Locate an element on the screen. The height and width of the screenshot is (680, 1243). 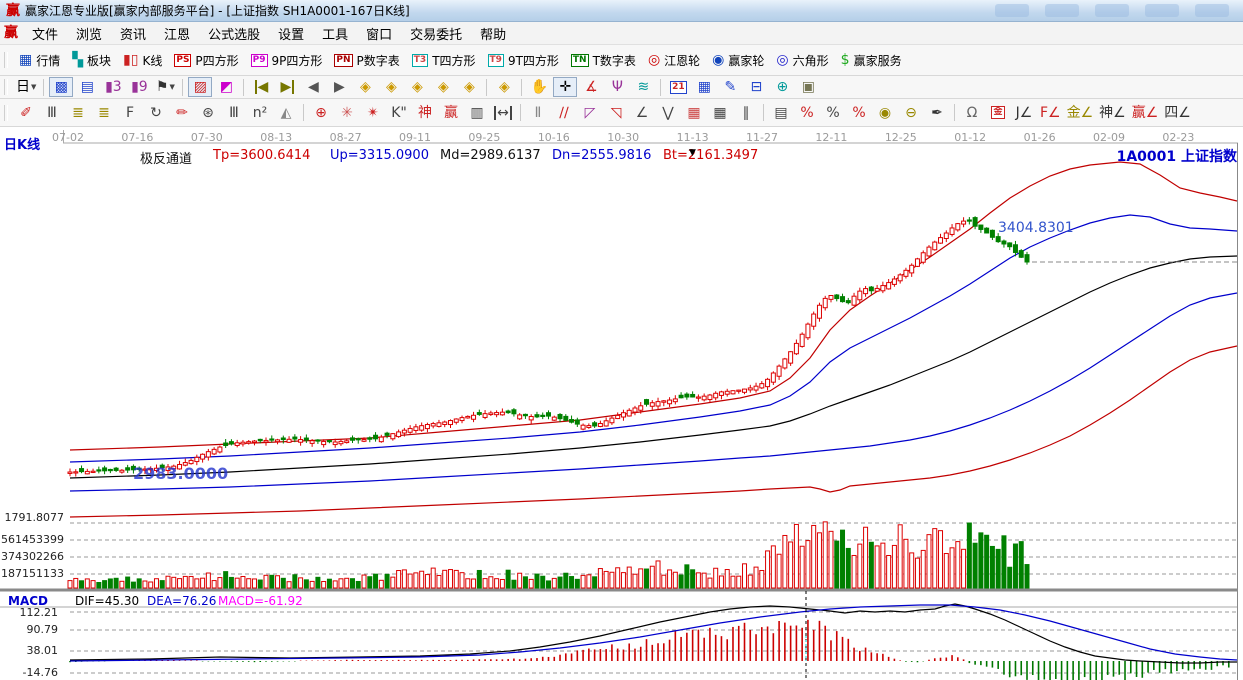
percent-plain-tool: % is located at coordinates (833, 113).